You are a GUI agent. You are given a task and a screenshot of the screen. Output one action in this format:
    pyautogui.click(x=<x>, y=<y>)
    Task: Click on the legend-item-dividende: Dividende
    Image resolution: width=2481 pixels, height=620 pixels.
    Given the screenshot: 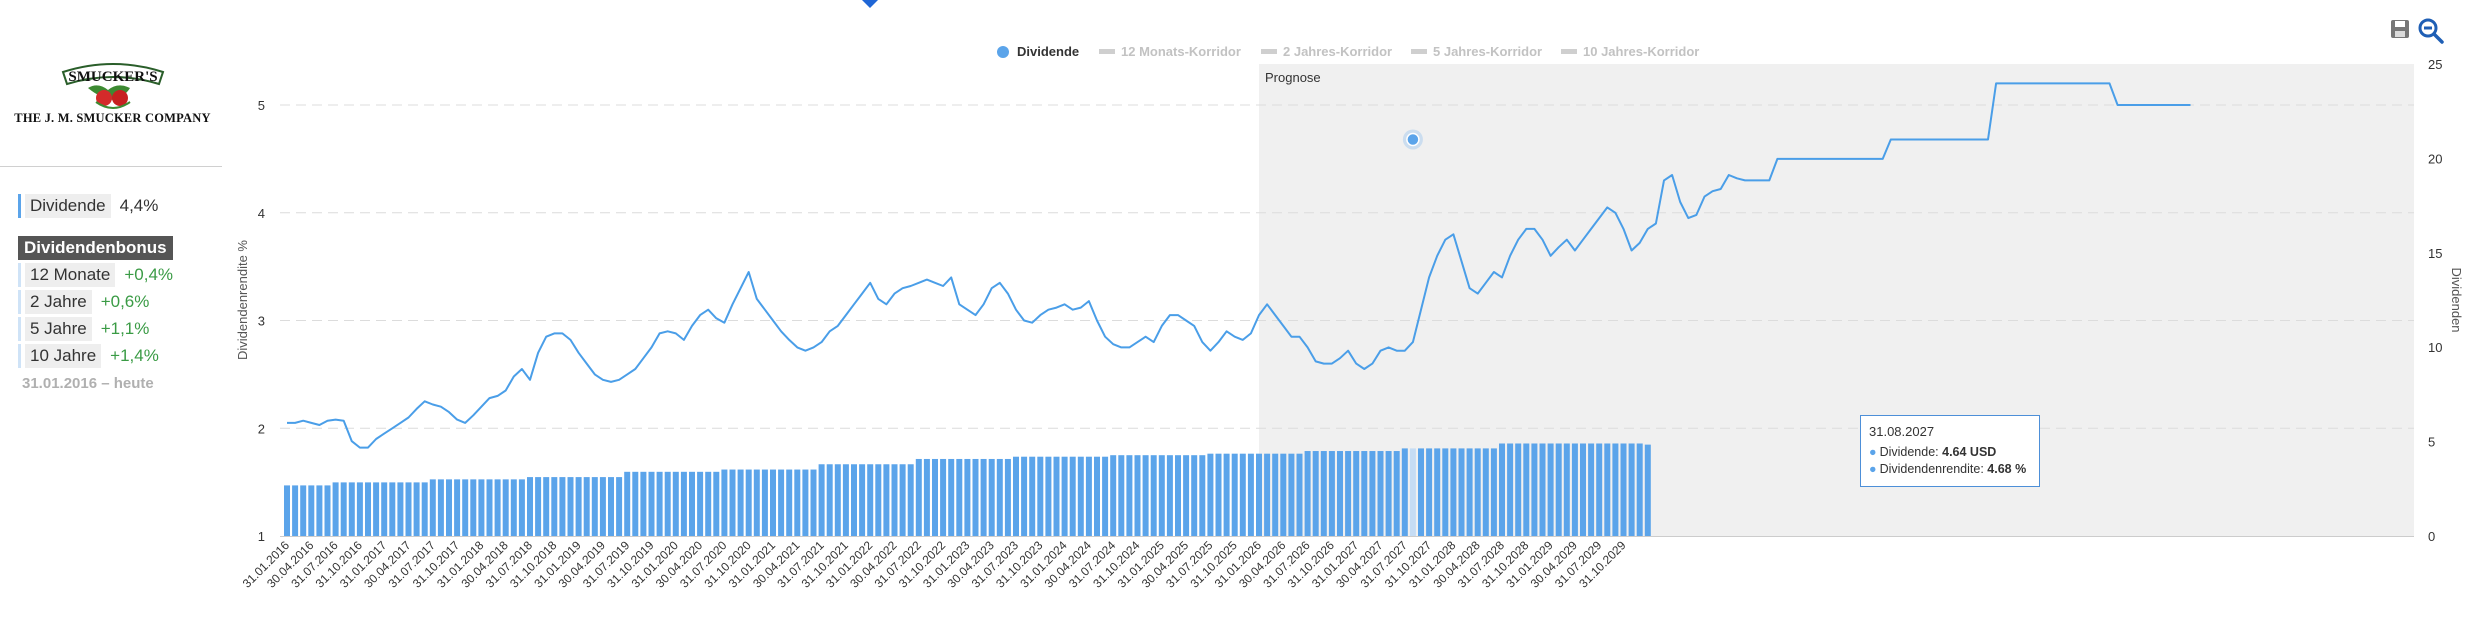 What is the action you would take?
    pyautogui.click(x=1038, y=51)
    